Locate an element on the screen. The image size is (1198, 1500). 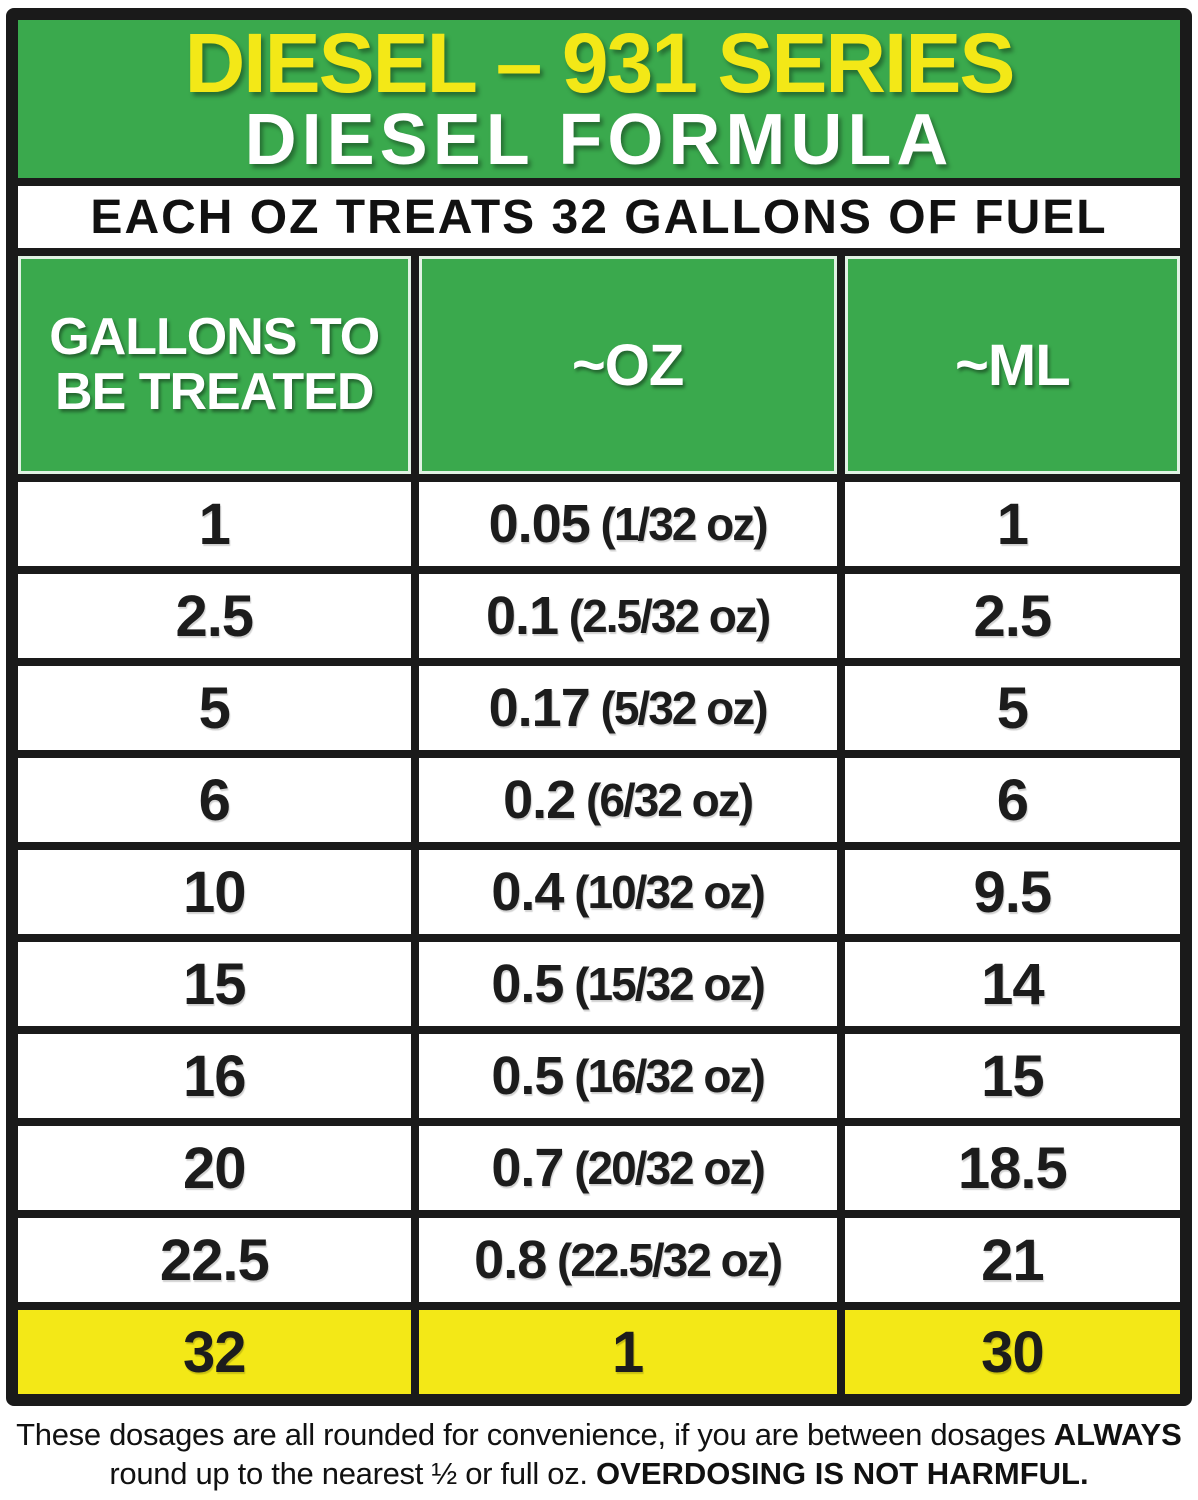
oz-value: 0.17 is located at coordinates (539, 708).